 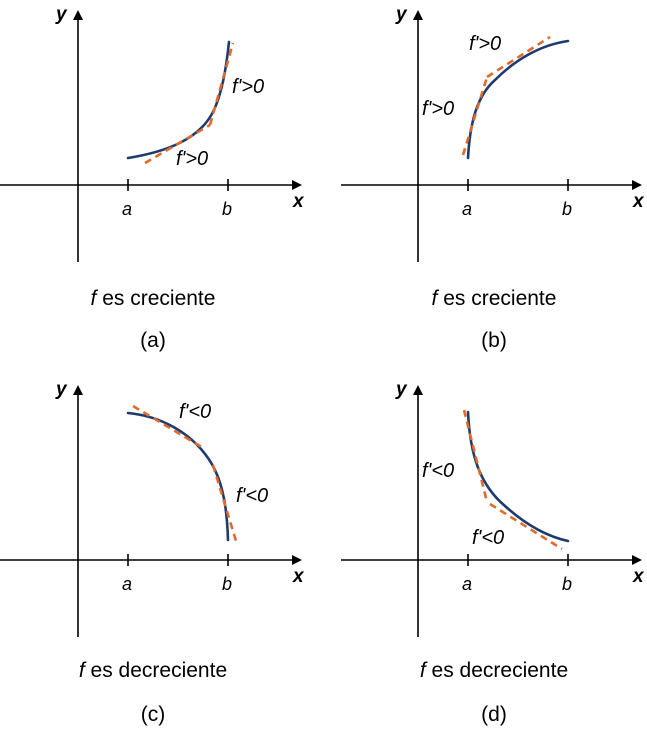 What do you see at coordinates (494, 714) in the screenshot?
I see `panel-letter: (d)` at bounding box center [494, 714].